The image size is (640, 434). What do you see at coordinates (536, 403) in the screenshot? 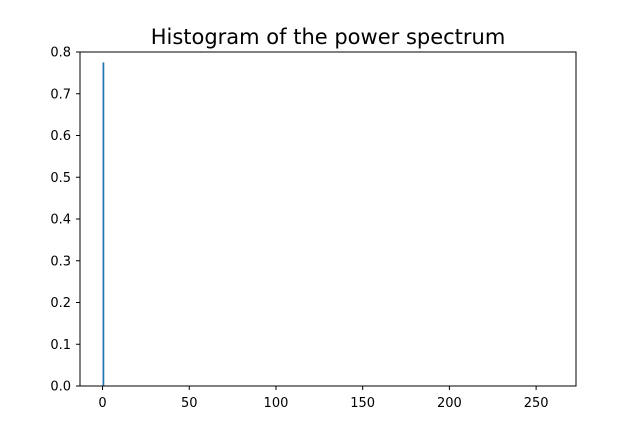
I see `x-tick-label: 250` at bounding box center [536, 403].